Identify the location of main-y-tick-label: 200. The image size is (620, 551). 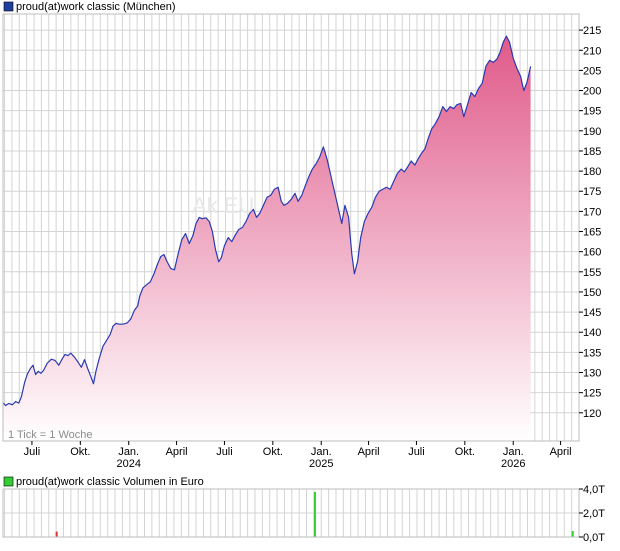
(592, 92).